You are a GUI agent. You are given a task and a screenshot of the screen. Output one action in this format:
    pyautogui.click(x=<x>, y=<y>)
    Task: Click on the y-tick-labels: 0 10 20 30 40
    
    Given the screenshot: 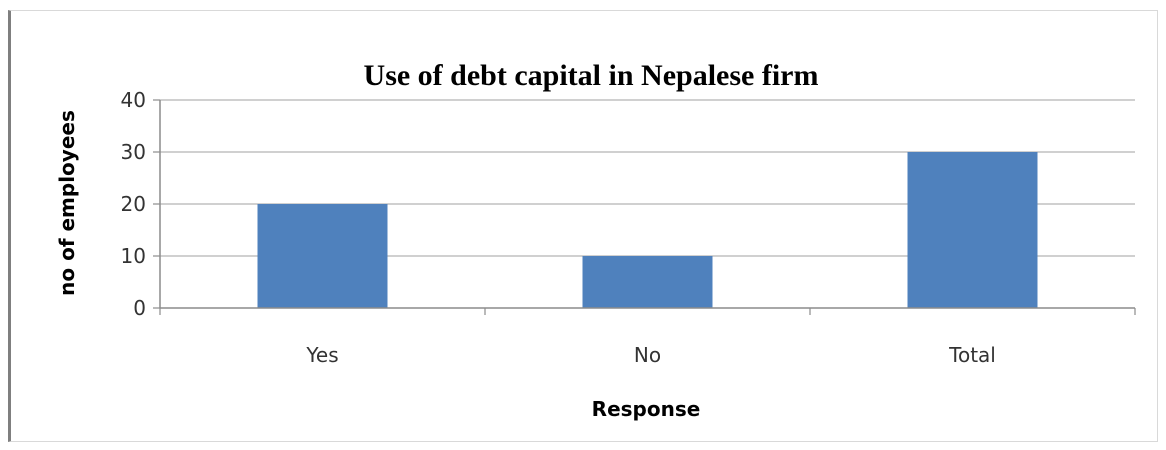 What is the action you would take?
    pyautogui.click(x=133, y=204)
    